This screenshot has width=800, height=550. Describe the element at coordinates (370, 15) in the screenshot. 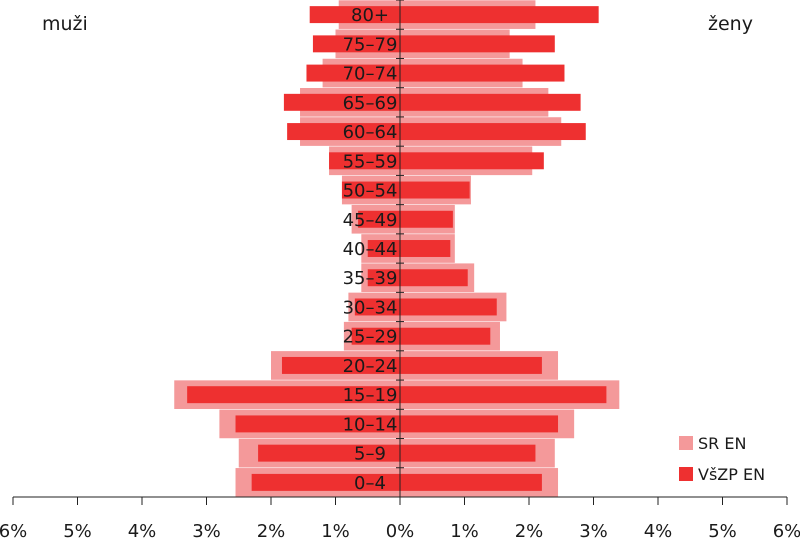

I see `age-group-label: 80+` at that location.